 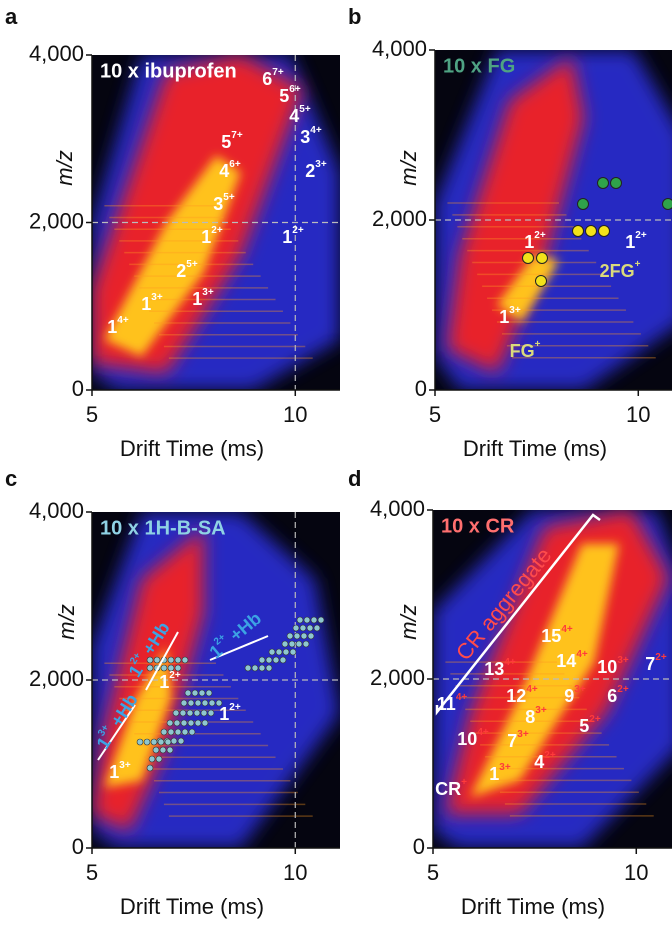 I want to click on heatmap, so click(x=216, y=680).